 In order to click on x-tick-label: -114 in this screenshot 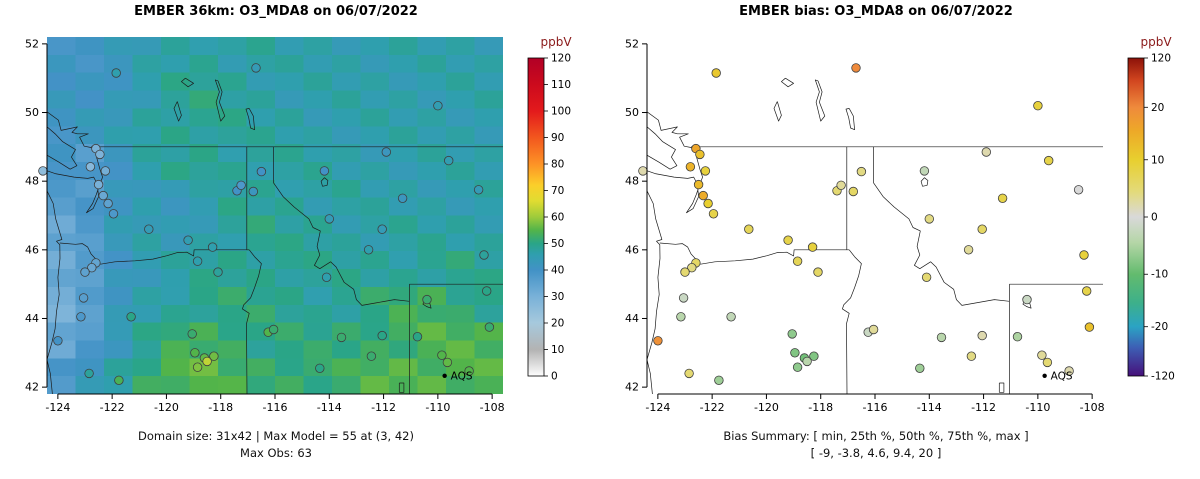, I will do `click(329, 407)`.